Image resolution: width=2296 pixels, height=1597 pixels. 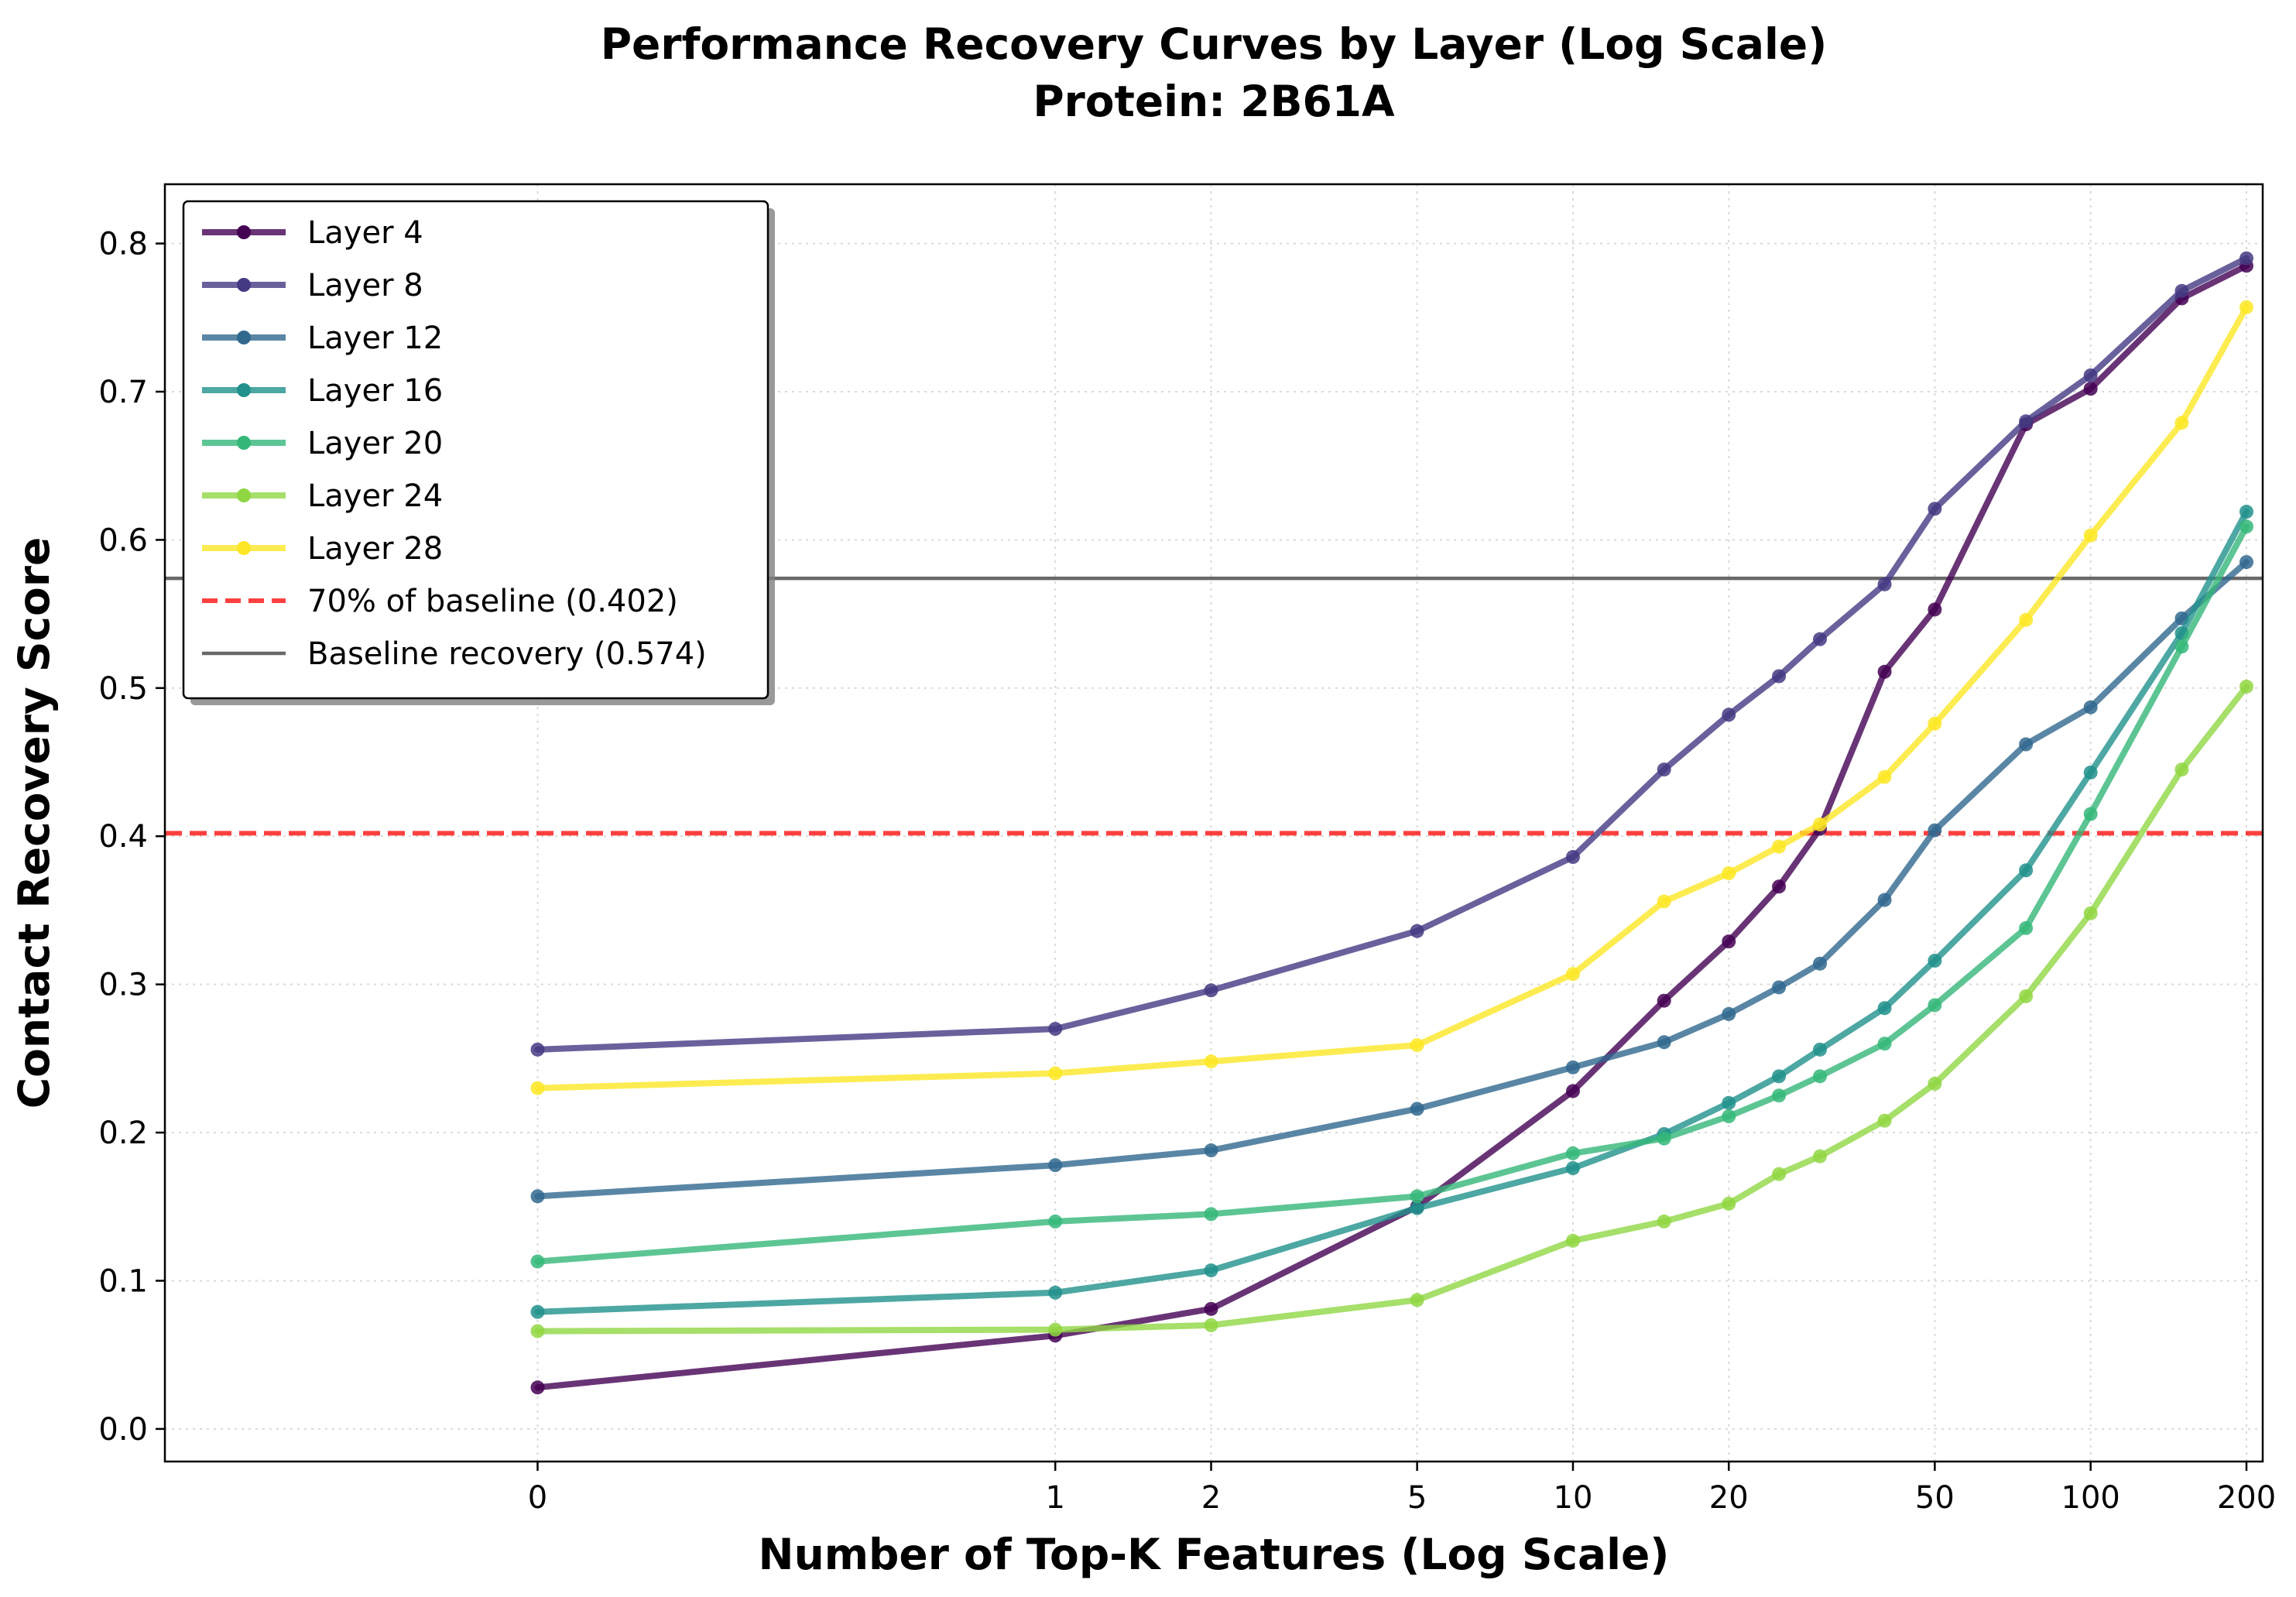 What do you see at coordinates (34, 823) in the screenshot?
I see `y-axis-label: Contact Recovery Score` at bounding box center [34, 823].